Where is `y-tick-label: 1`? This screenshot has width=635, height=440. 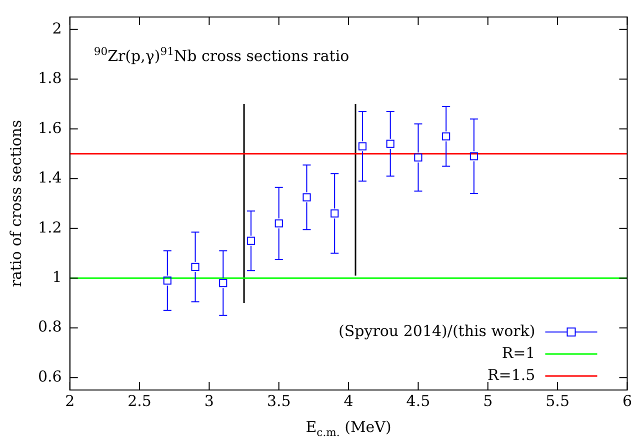
y-tick-label: 1 is located at coordinates (57, 277).